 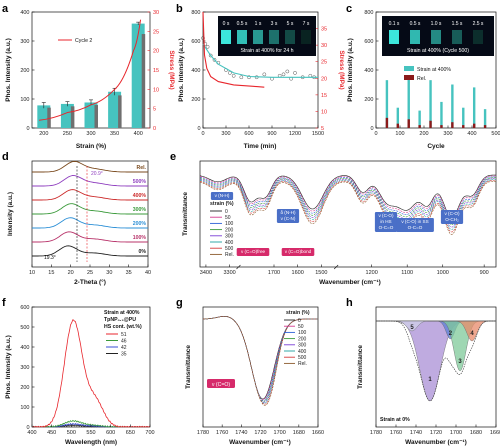 I want to click on x-tick-label: 900, so click(x=271, y=134).